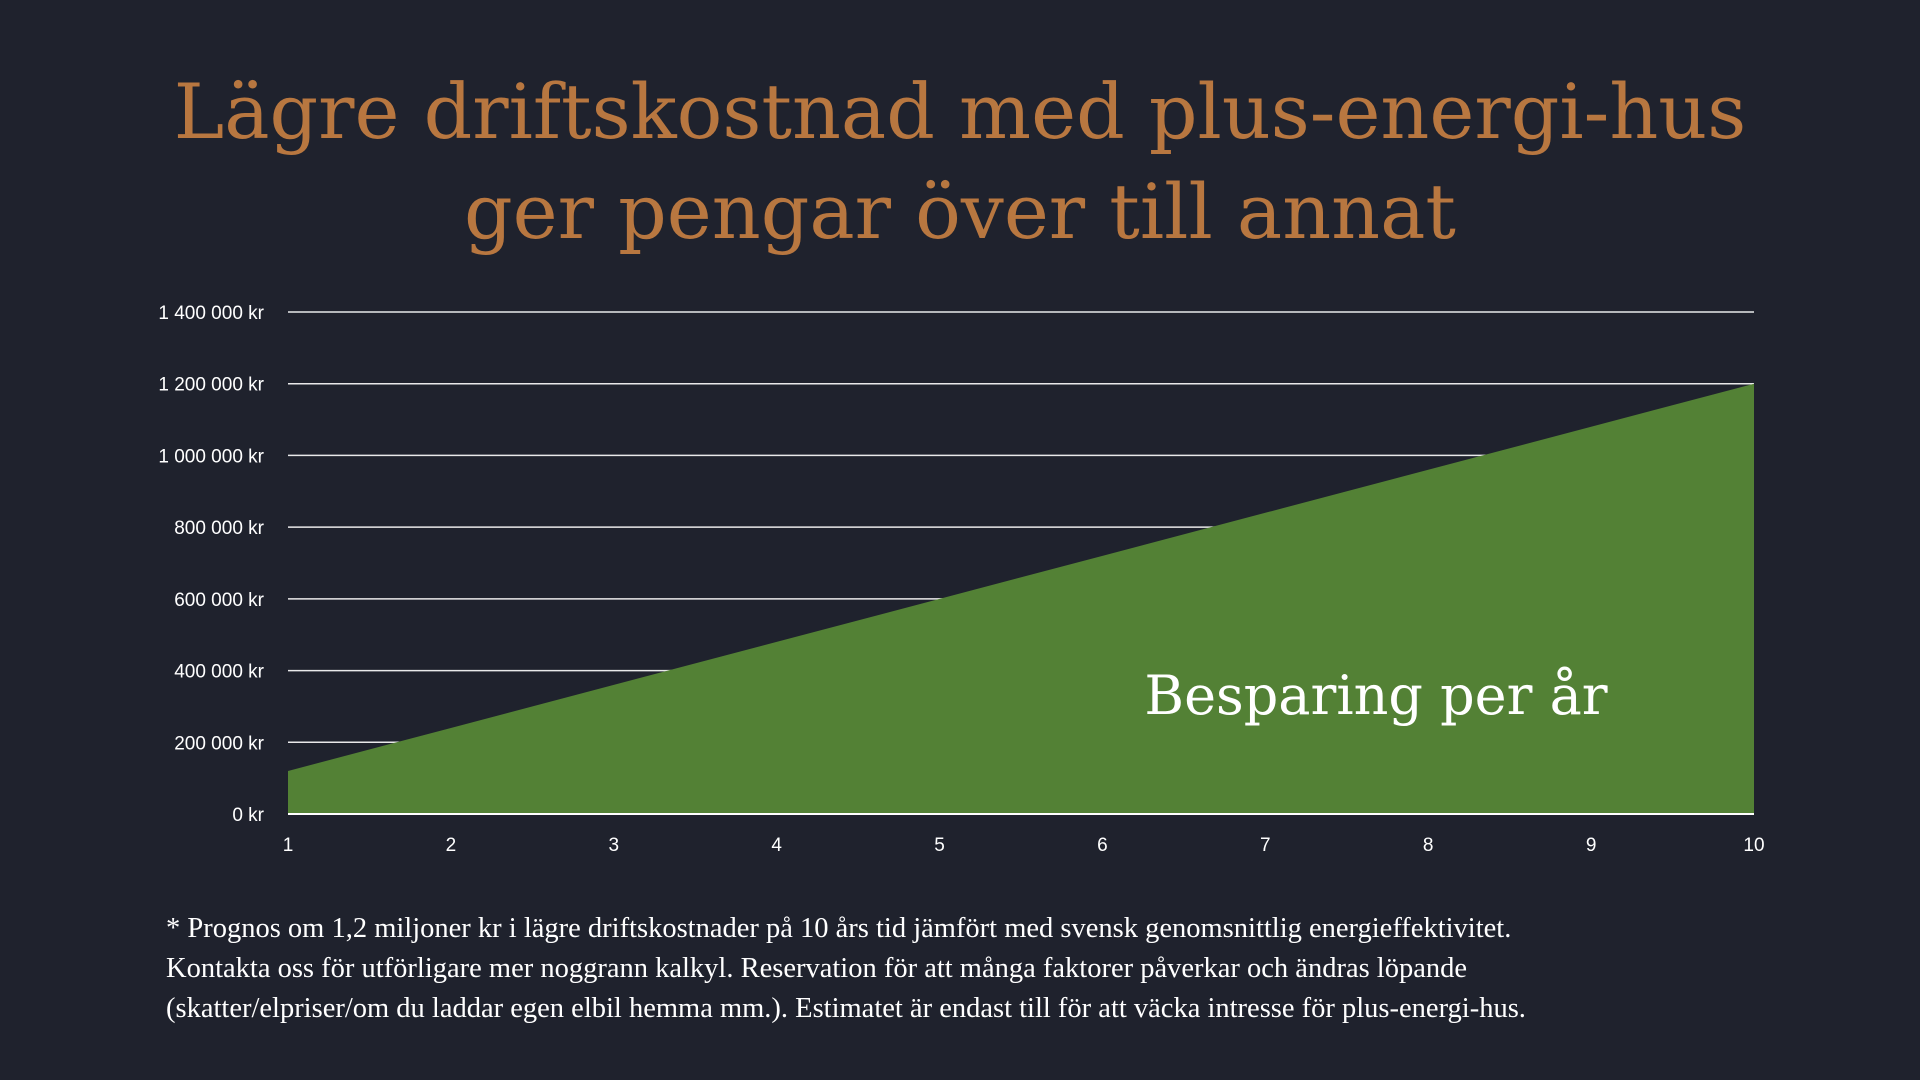  Describe the element at coordinates (776, 845) in the screenshot. I see `x-tick-label: 4` at that location.